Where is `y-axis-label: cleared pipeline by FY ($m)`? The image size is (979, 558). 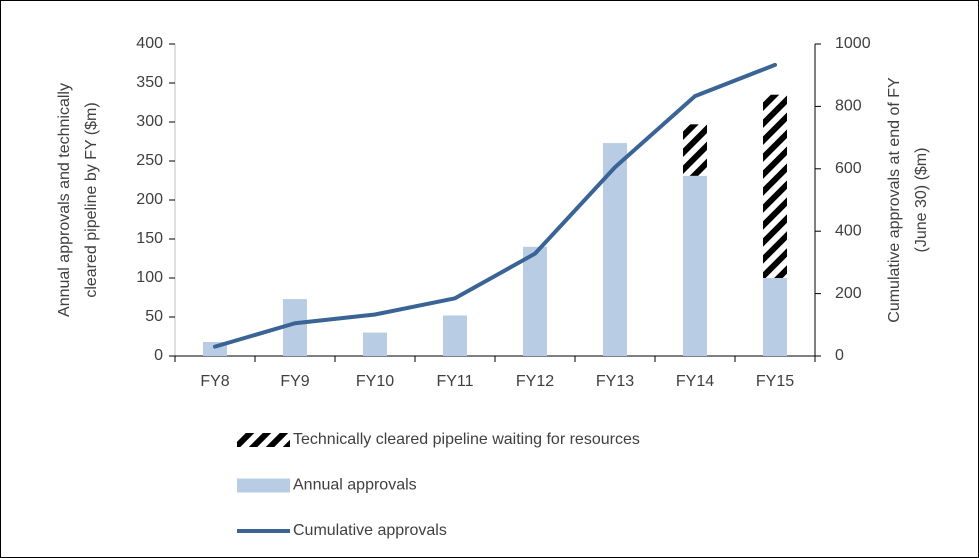 y-axis-label: cleared pipeline by FY ($m) is located at coordinates (91, 199).